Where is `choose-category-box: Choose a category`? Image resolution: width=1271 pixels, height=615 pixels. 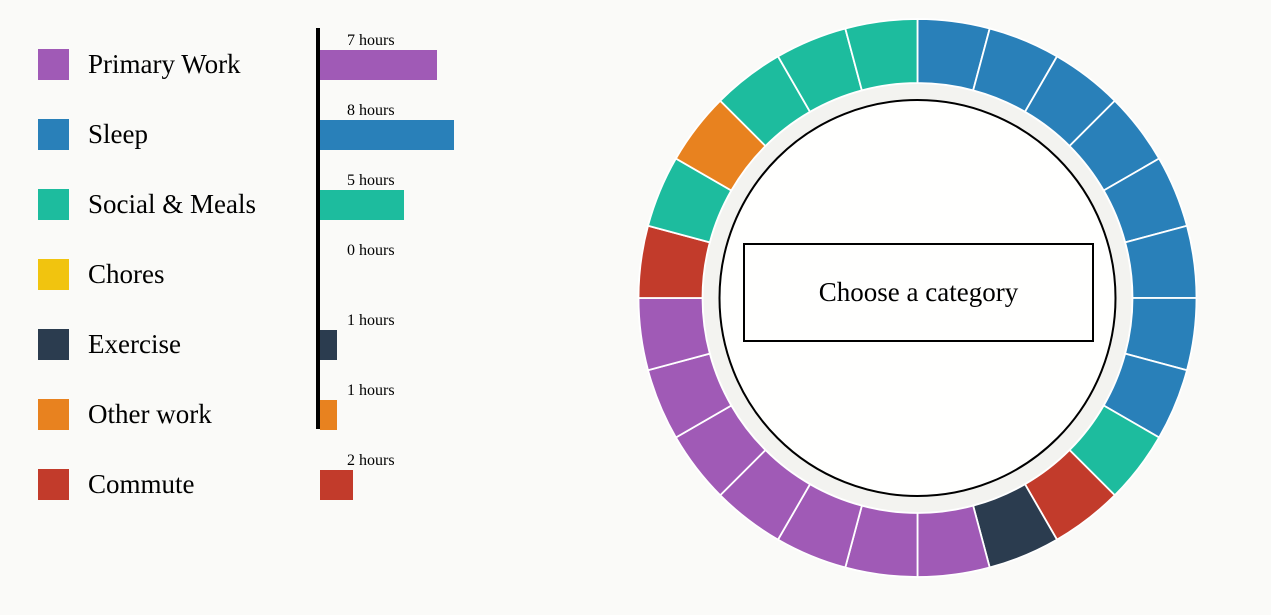
choose-category-box: Choose a category is located at coordinates (918, 292).